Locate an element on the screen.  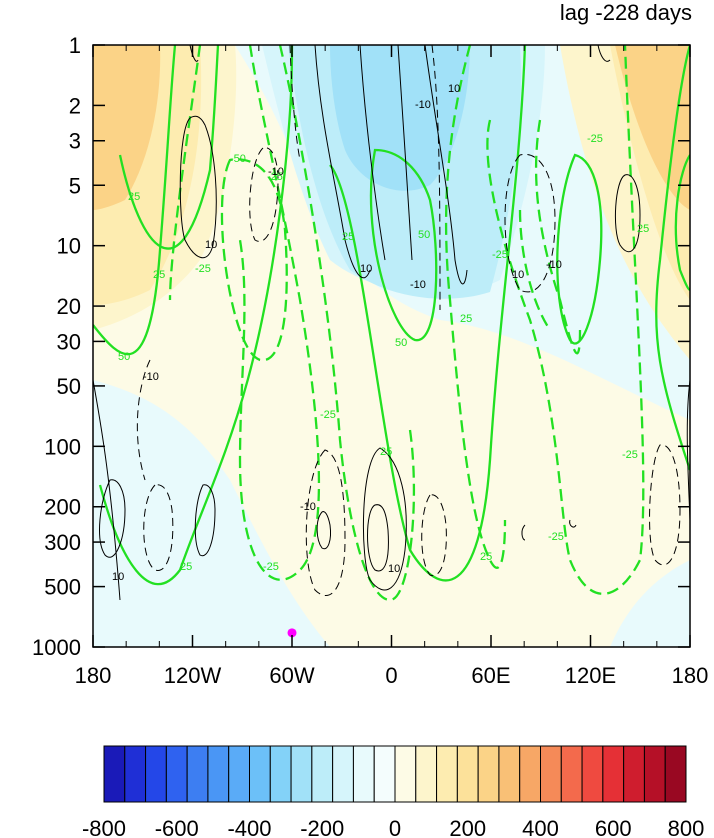
shade-cyan-deep is located at coordinates (400, 118).